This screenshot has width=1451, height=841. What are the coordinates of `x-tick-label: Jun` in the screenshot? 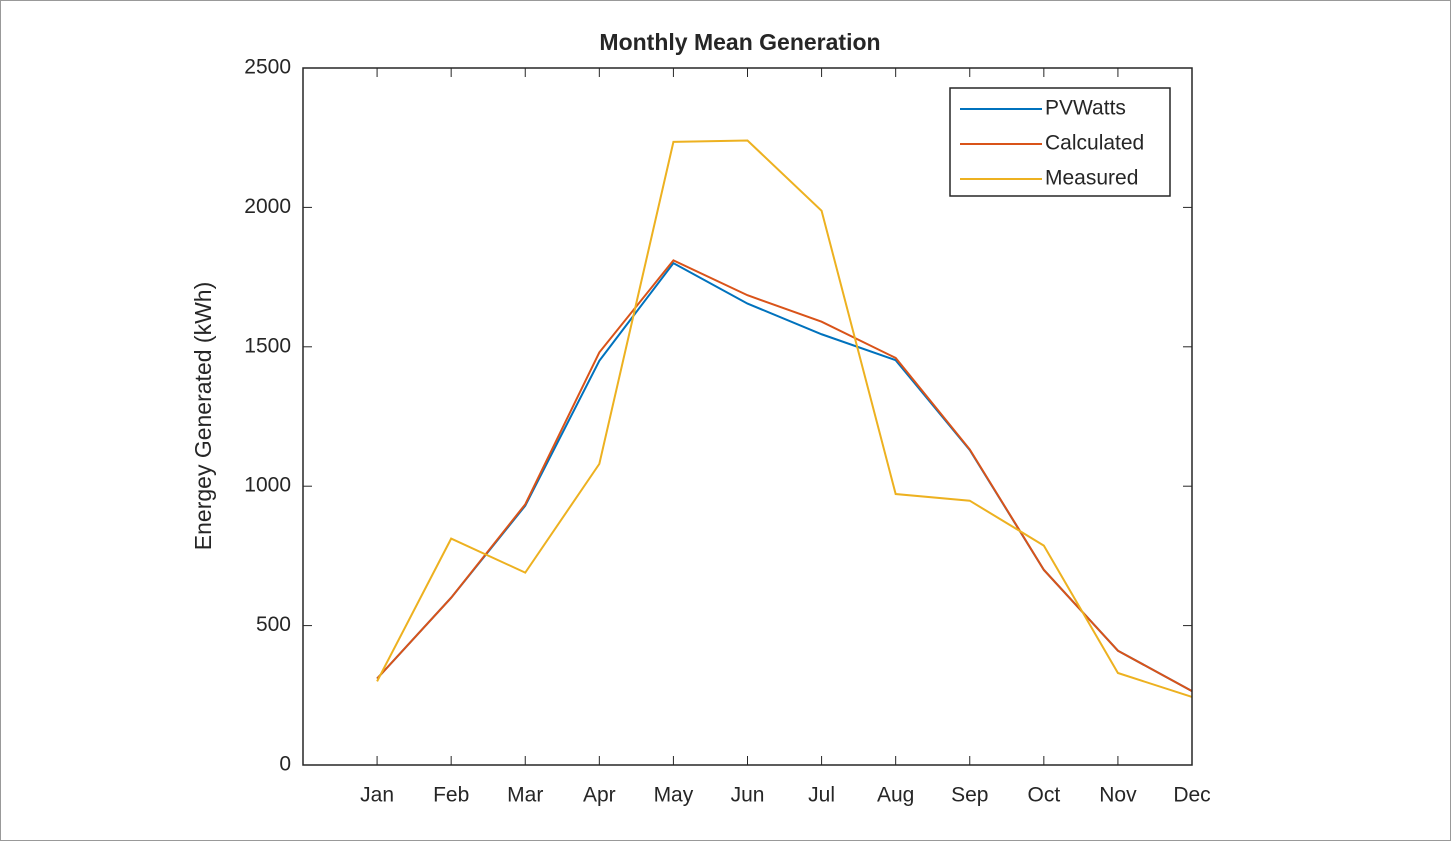 It's located at (748, 795).